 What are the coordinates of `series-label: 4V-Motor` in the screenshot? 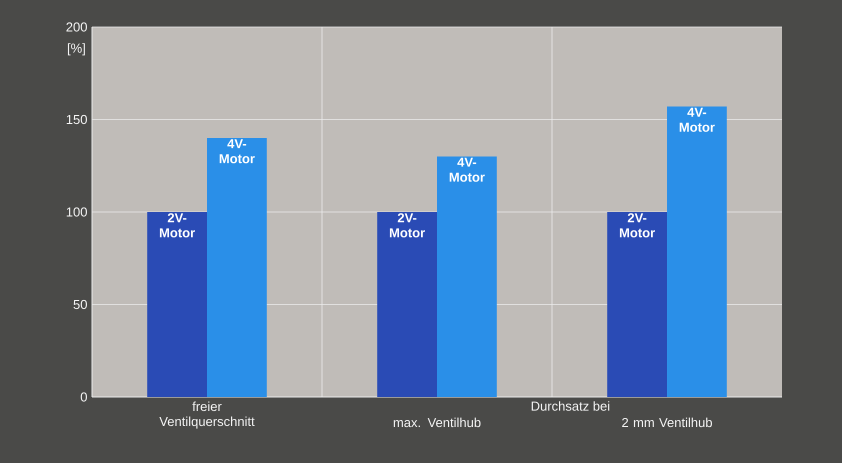 It's located at (467, 170).